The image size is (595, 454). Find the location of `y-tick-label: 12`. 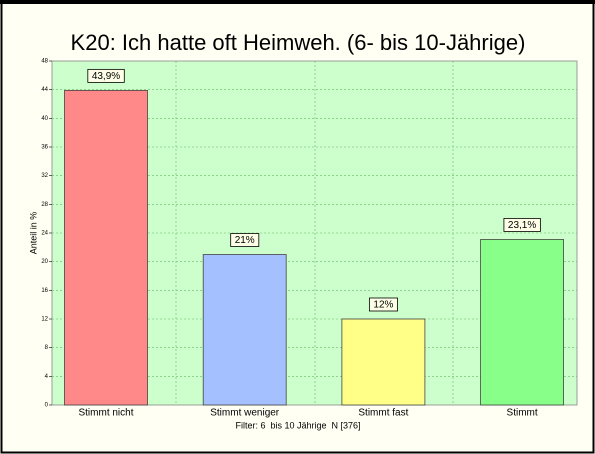

y-tick-label: 12 is located at coordinates (44, 320).